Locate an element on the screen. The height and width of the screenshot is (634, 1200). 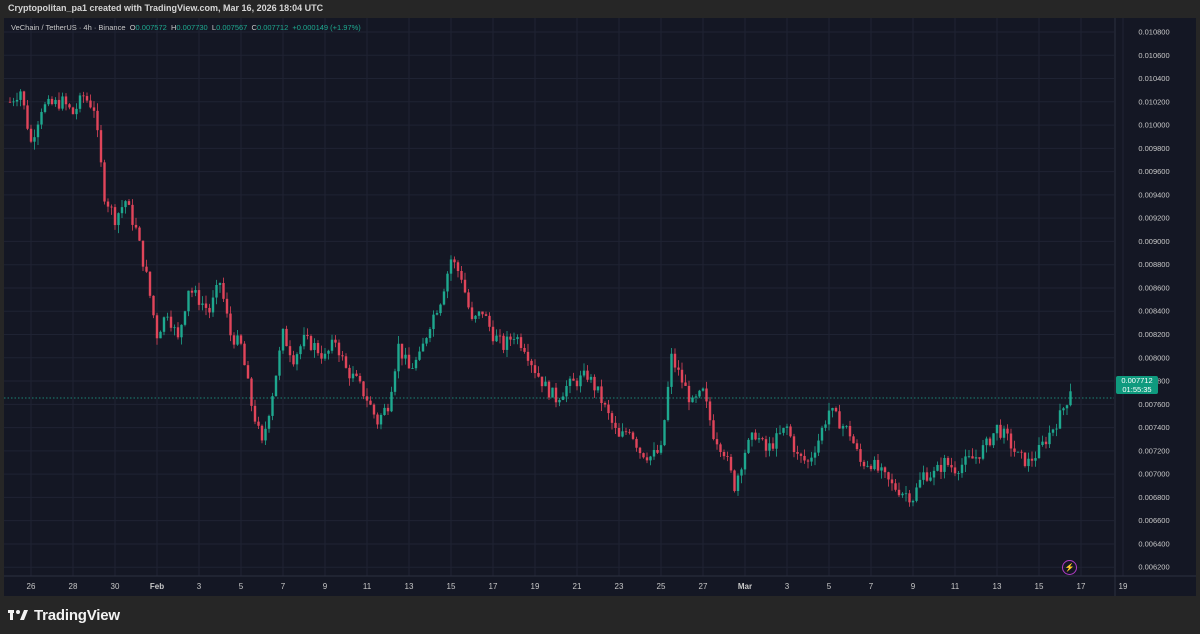
y-tick-label: 0.008400 is located at coordinates (1153, 311).